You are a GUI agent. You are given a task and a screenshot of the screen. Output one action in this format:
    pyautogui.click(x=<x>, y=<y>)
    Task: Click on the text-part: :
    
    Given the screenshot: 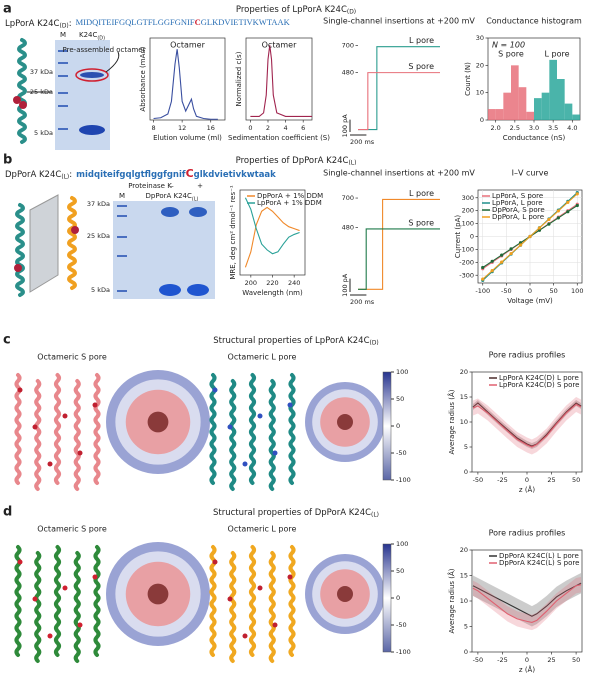 What is the action you would take?
    pyautogui.click(x=70, y=24)
    